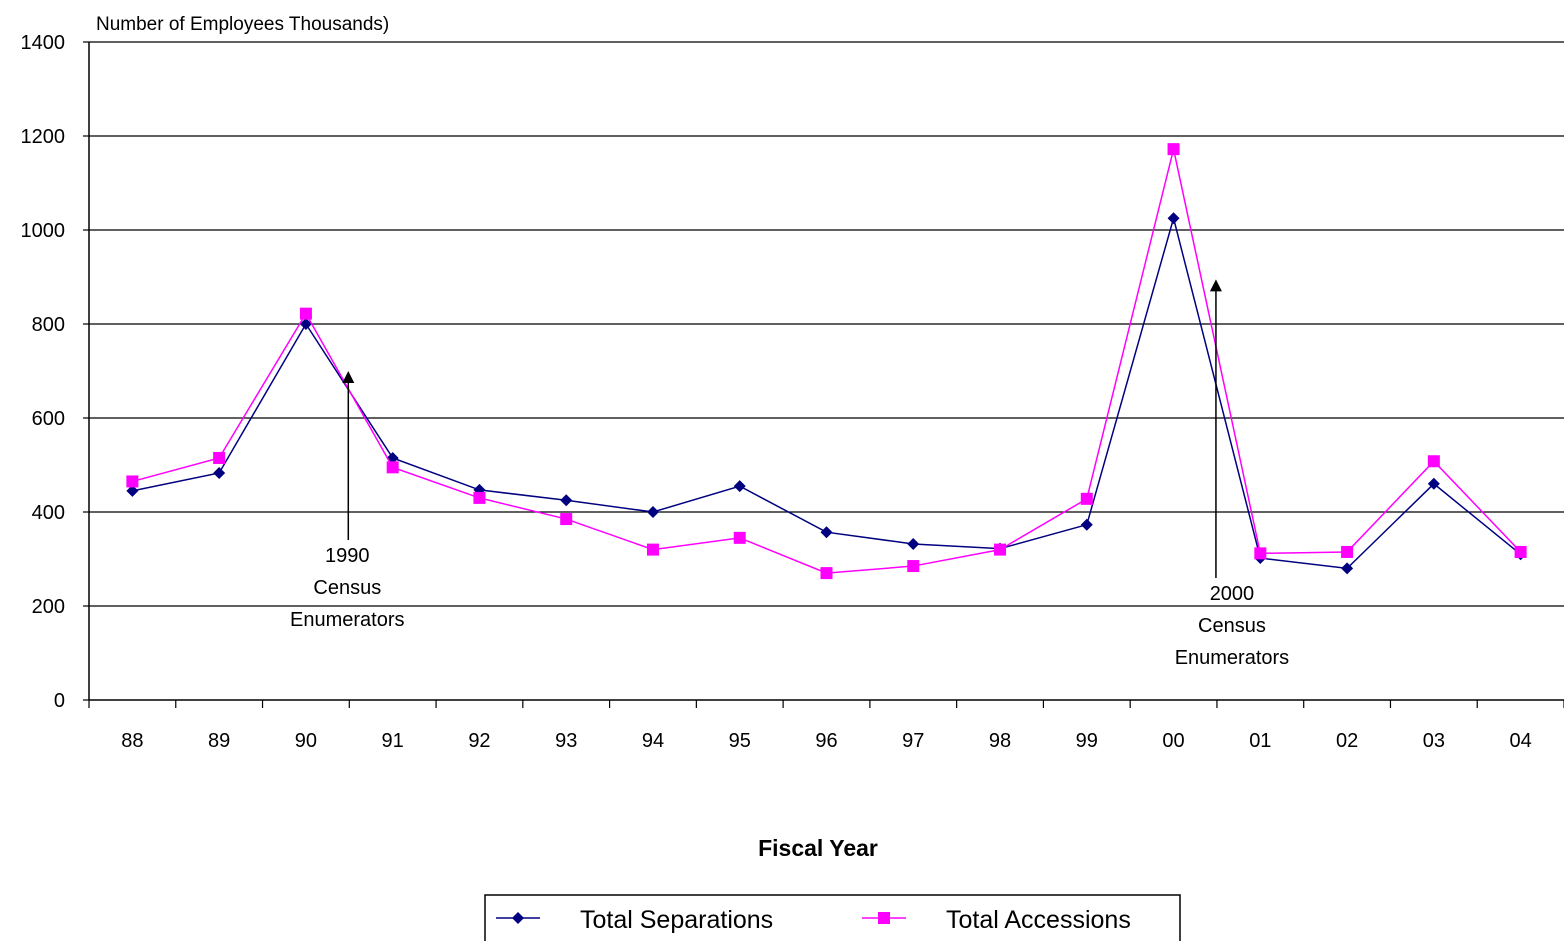  I want to click on x-axis-label: Fiscal Year, so click(818, 848).